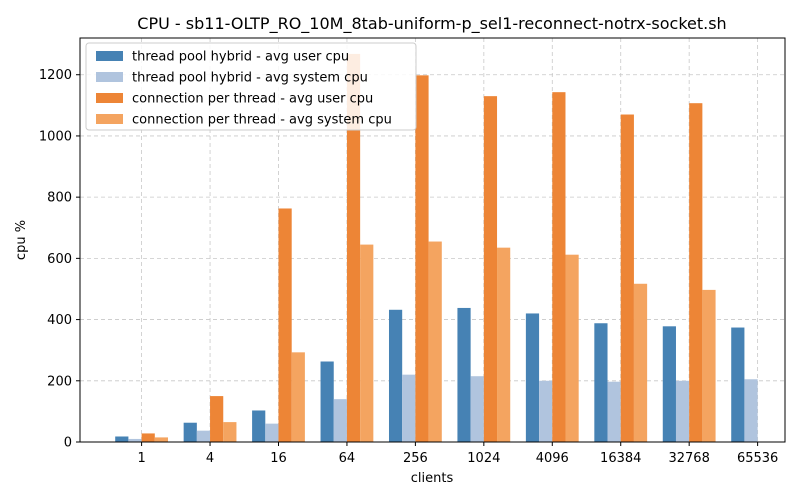 The height and width of the screenshot is (500, 800). I want to click on x-tick-label: 1024, so click(483, 458).